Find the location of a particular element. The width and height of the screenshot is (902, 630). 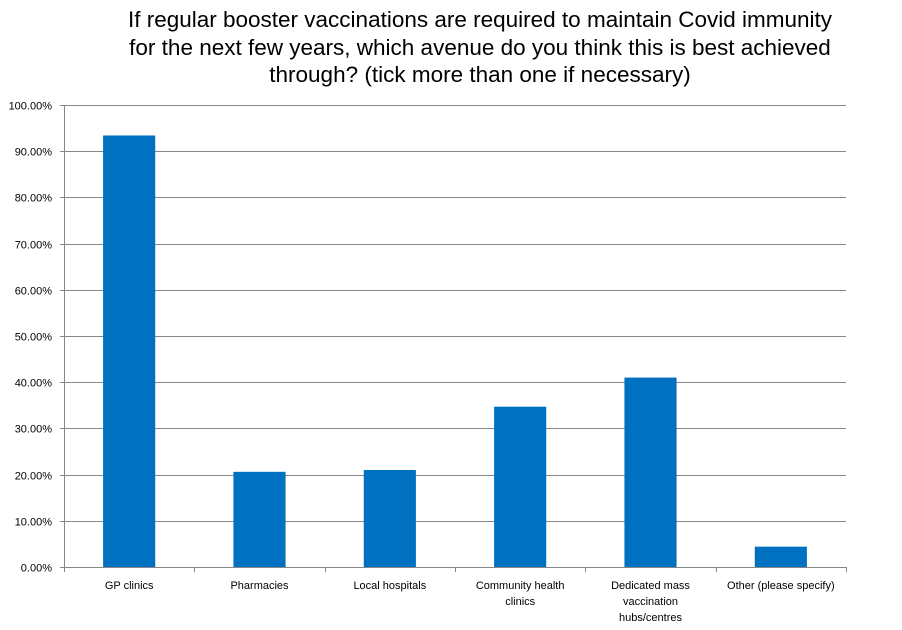

y-tick-label: 40.00% is located at coordinates (34, 384).